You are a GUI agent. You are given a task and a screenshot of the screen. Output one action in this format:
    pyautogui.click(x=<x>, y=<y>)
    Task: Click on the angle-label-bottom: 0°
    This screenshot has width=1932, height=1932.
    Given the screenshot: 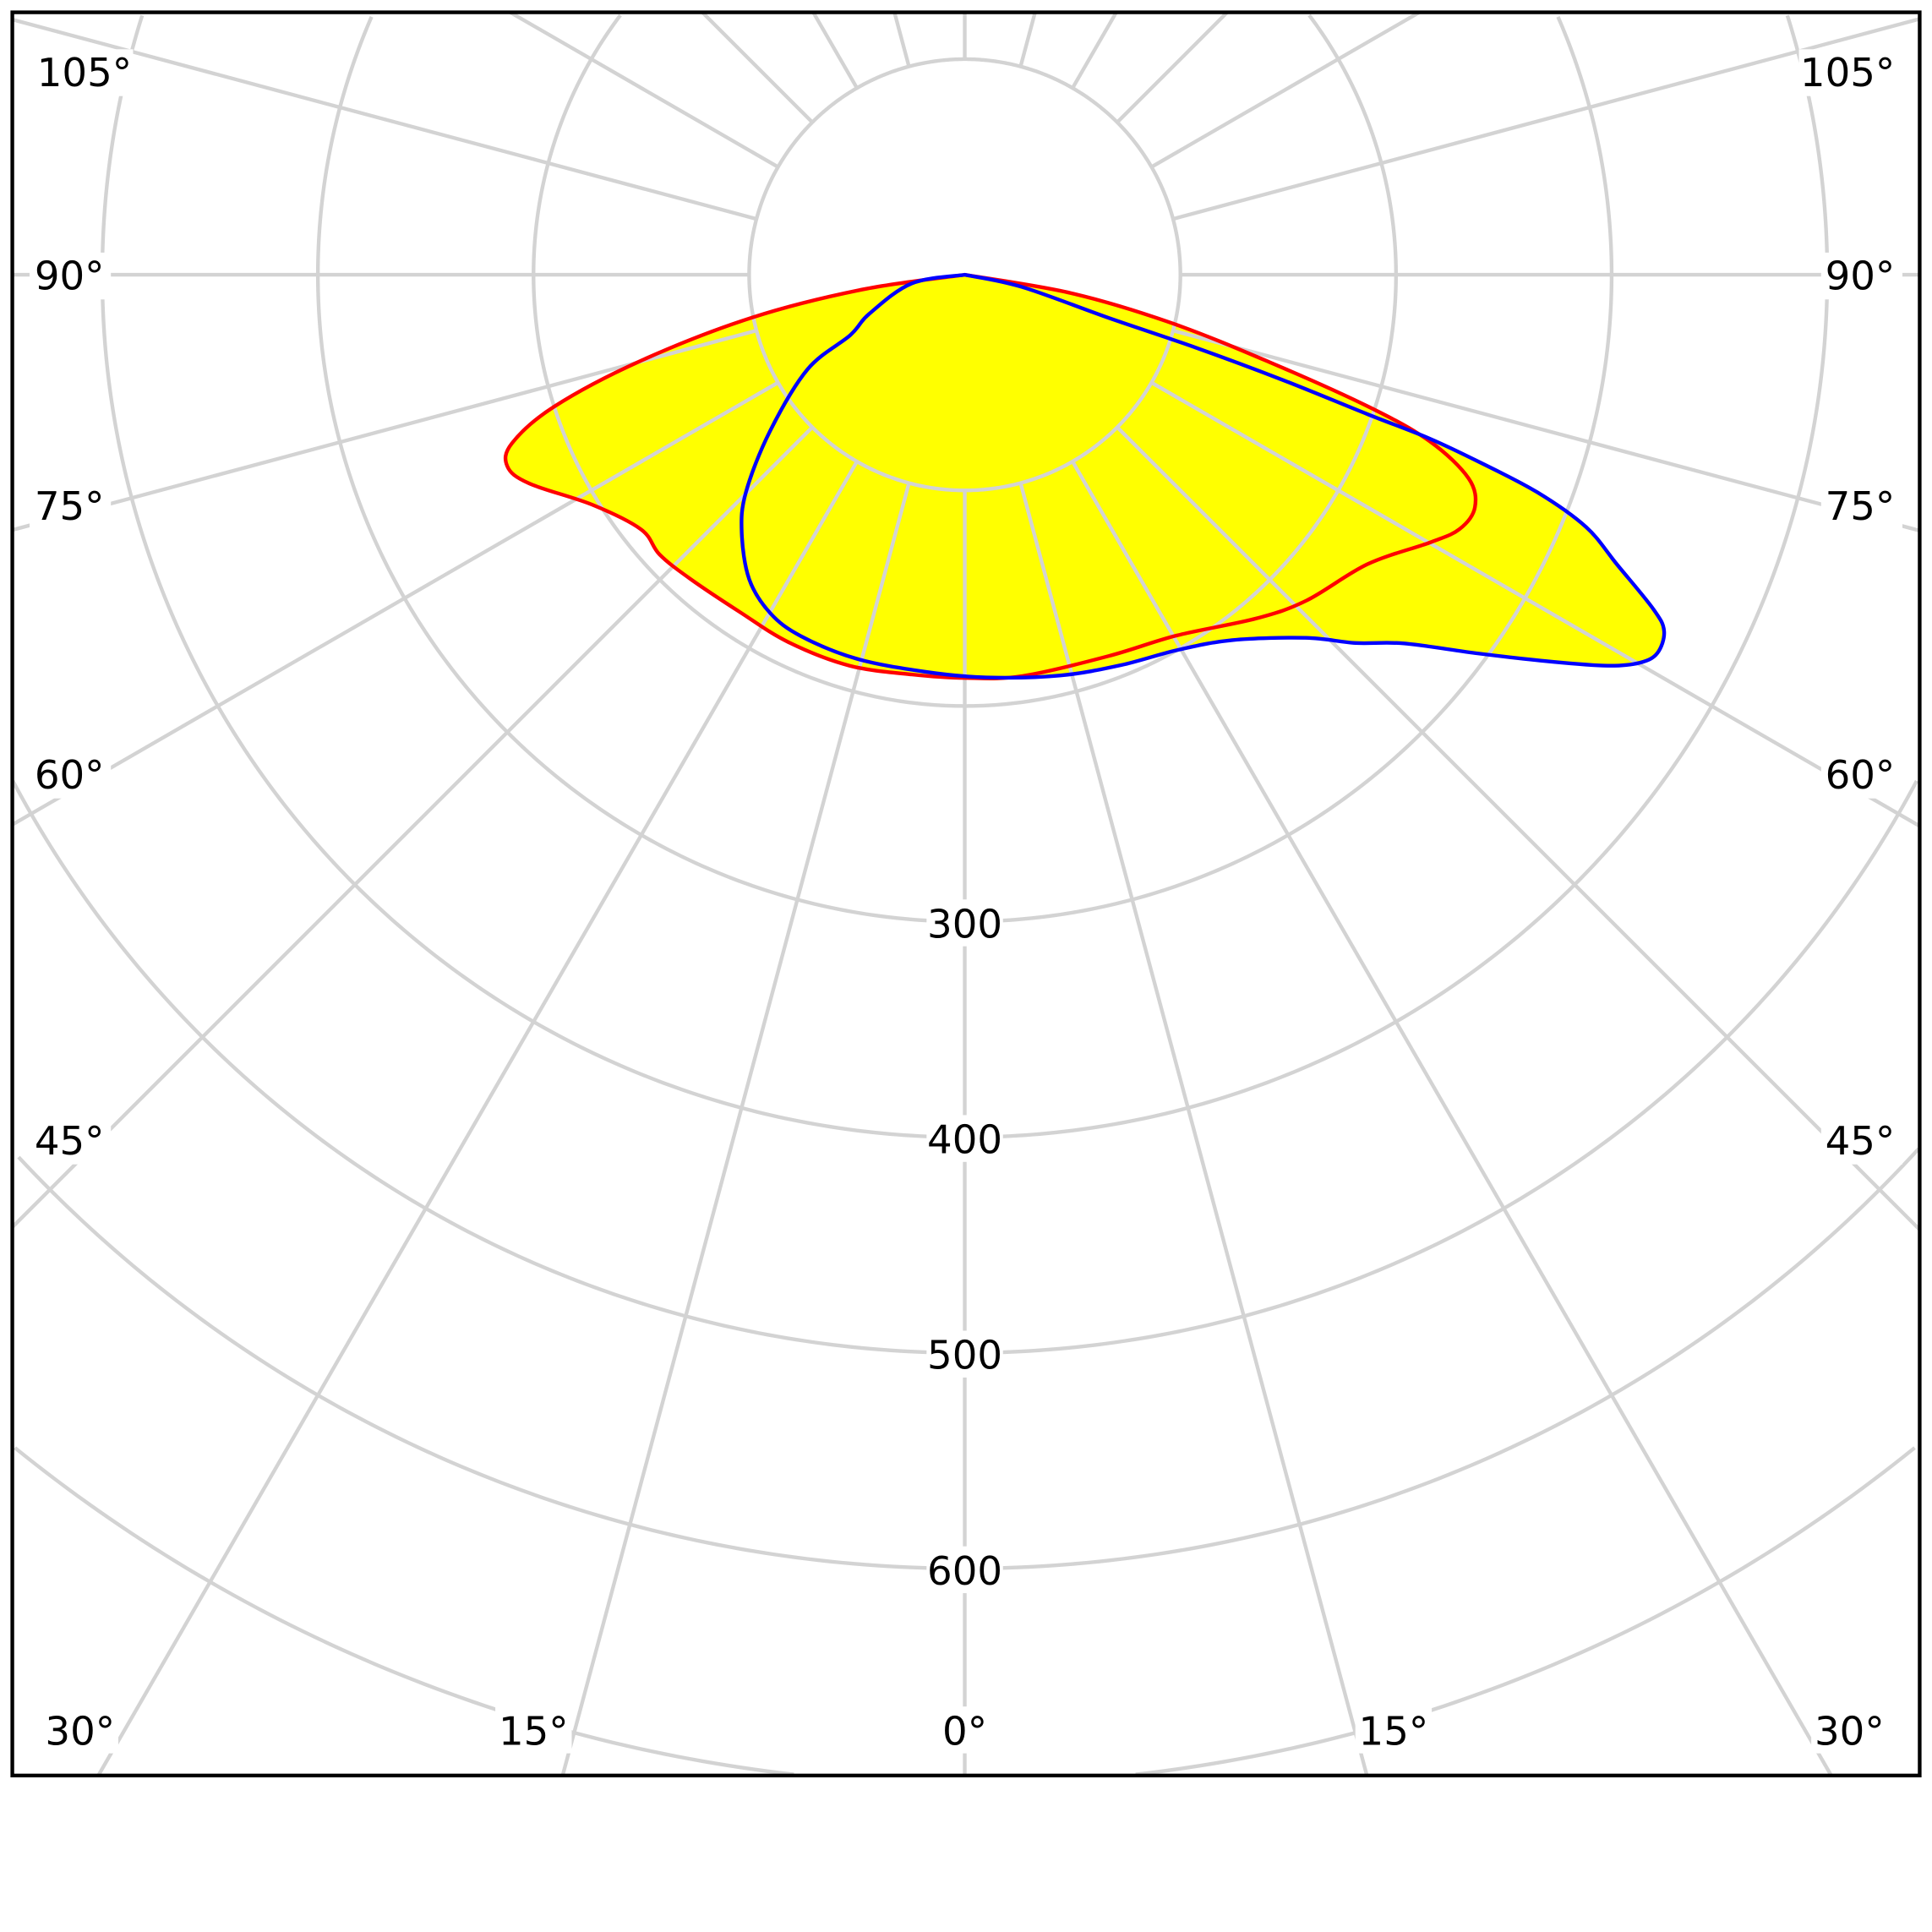 What is the action you would take?
    pyautogui.click(x=965, y=1730)
    